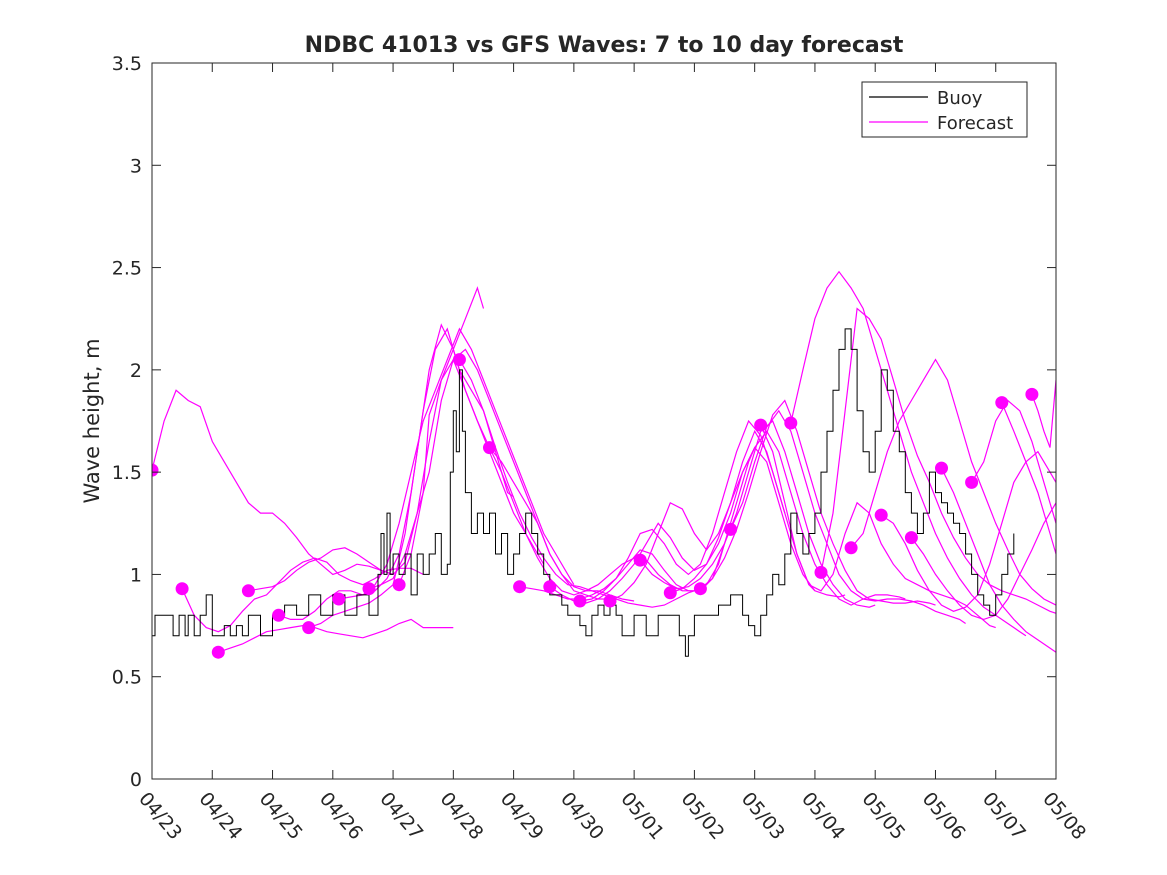  I want to click on legend-buoy-label: Buoy, so click(960, 98).